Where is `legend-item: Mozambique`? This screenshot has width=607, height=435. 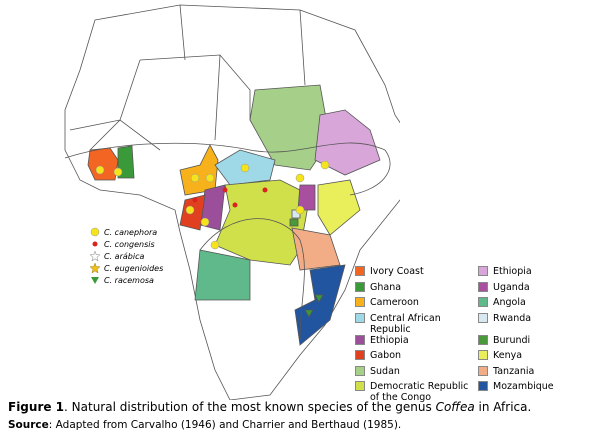
legend-item: Mozambique is located at coordinates (523, 392).